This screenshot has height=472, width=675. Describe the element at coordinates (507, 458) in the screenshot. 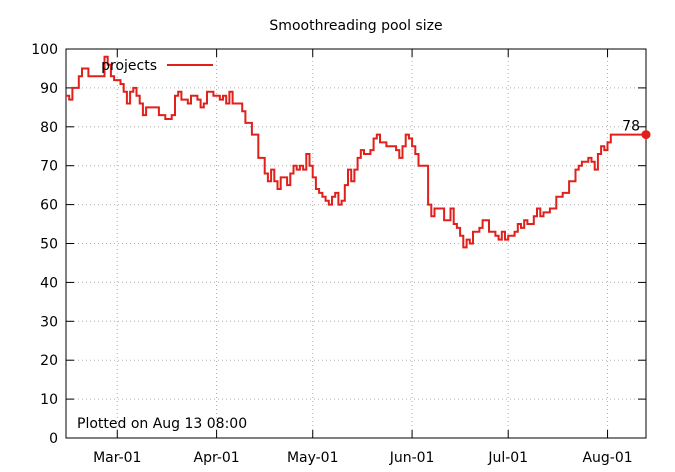

I see `x-tick-label: Jul-01` at that location.